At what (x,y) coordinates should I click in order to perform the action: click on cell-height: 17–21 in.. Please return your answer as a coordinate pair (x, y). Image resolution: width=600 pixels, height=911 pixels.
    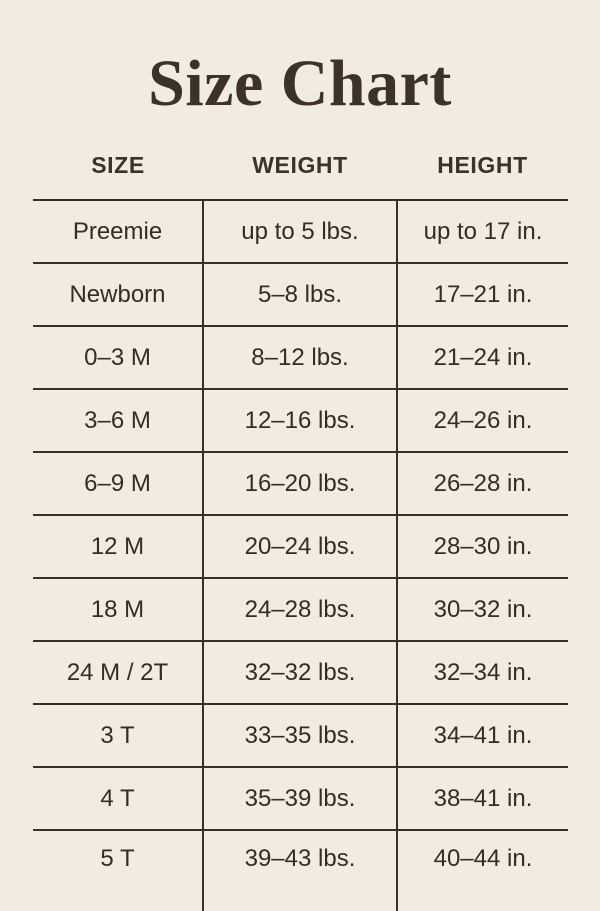
    Looking at the image, I should click on (482, 295).